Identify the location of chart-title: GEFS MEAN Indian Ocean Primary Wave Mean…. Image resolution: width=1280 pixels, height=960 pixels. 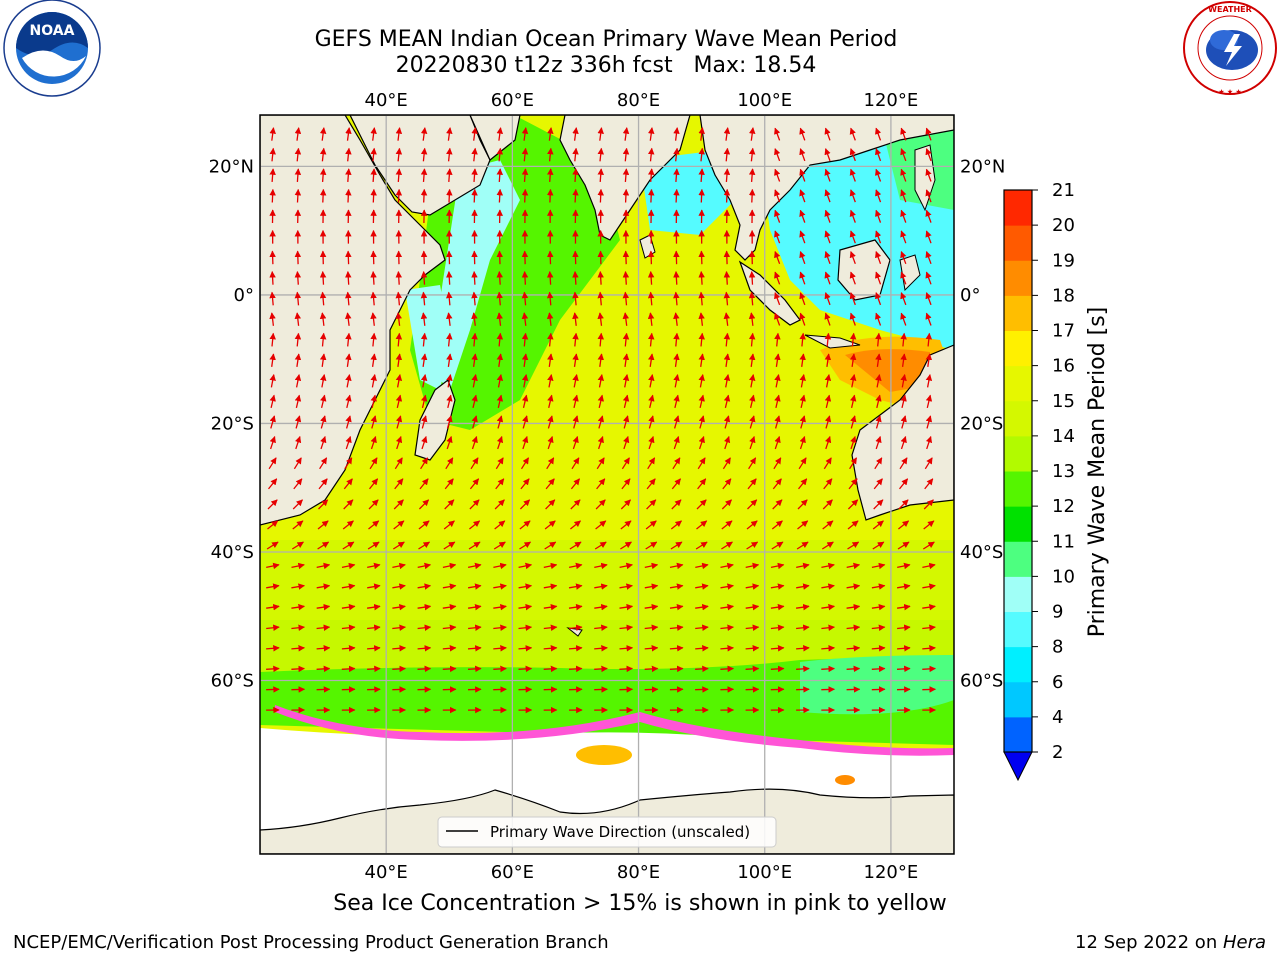
(606, 39).